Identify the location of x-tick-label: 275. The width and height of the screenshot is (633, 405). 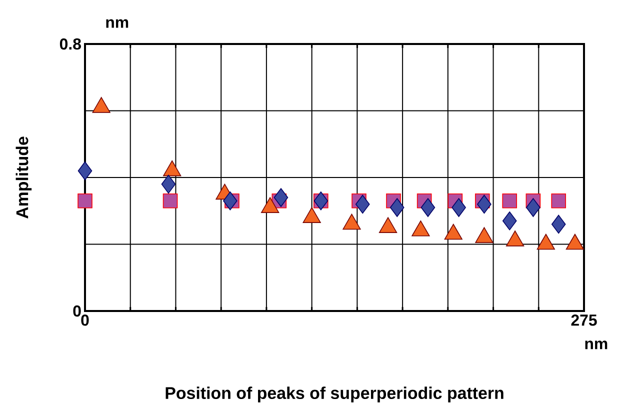
(584, 320).